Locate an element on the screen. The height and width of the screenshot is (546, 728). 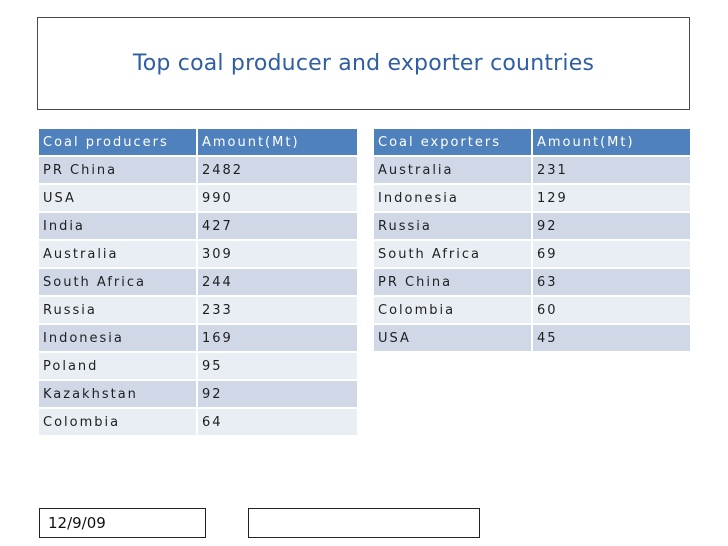
exporters-country-cell: Australia is located at coordinates (452, 170).